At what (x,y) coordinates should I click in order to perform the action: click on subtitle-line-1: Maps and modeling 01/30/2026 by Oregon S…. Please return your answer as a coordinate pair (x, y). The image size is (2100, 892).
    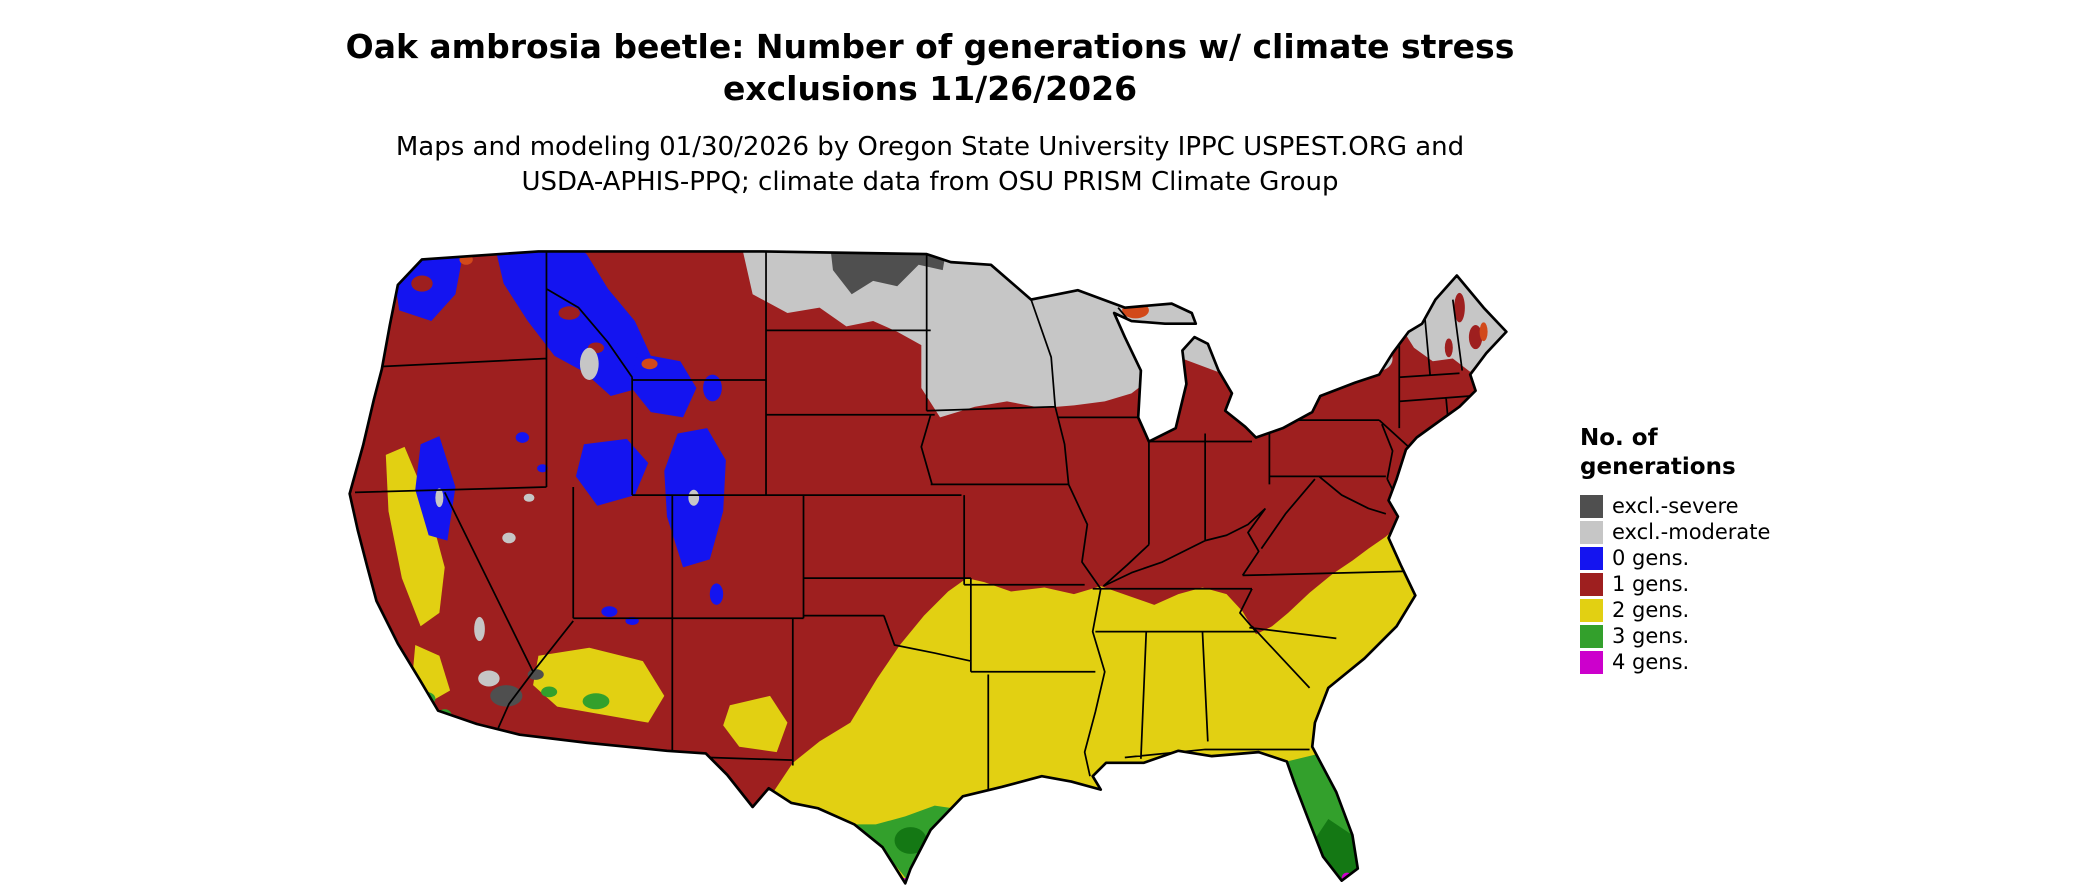
    Looking at the image, I should click on (930, 147).